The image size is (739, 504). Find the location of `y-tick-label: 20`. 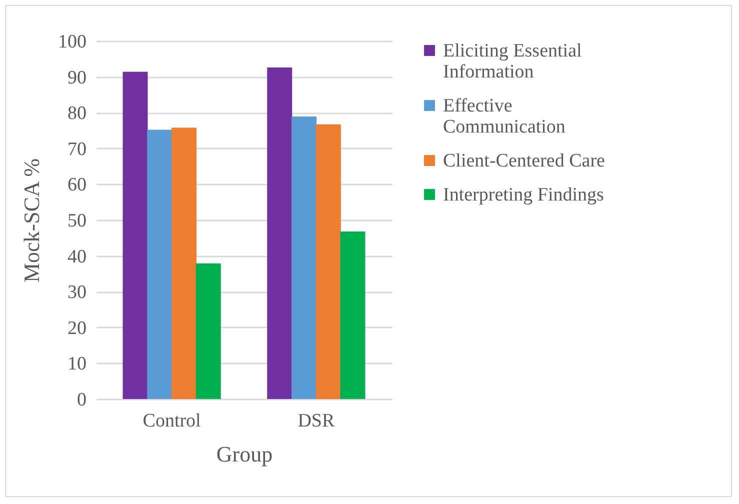

y-tick-label: 20 is located at coordinates (77, 328).